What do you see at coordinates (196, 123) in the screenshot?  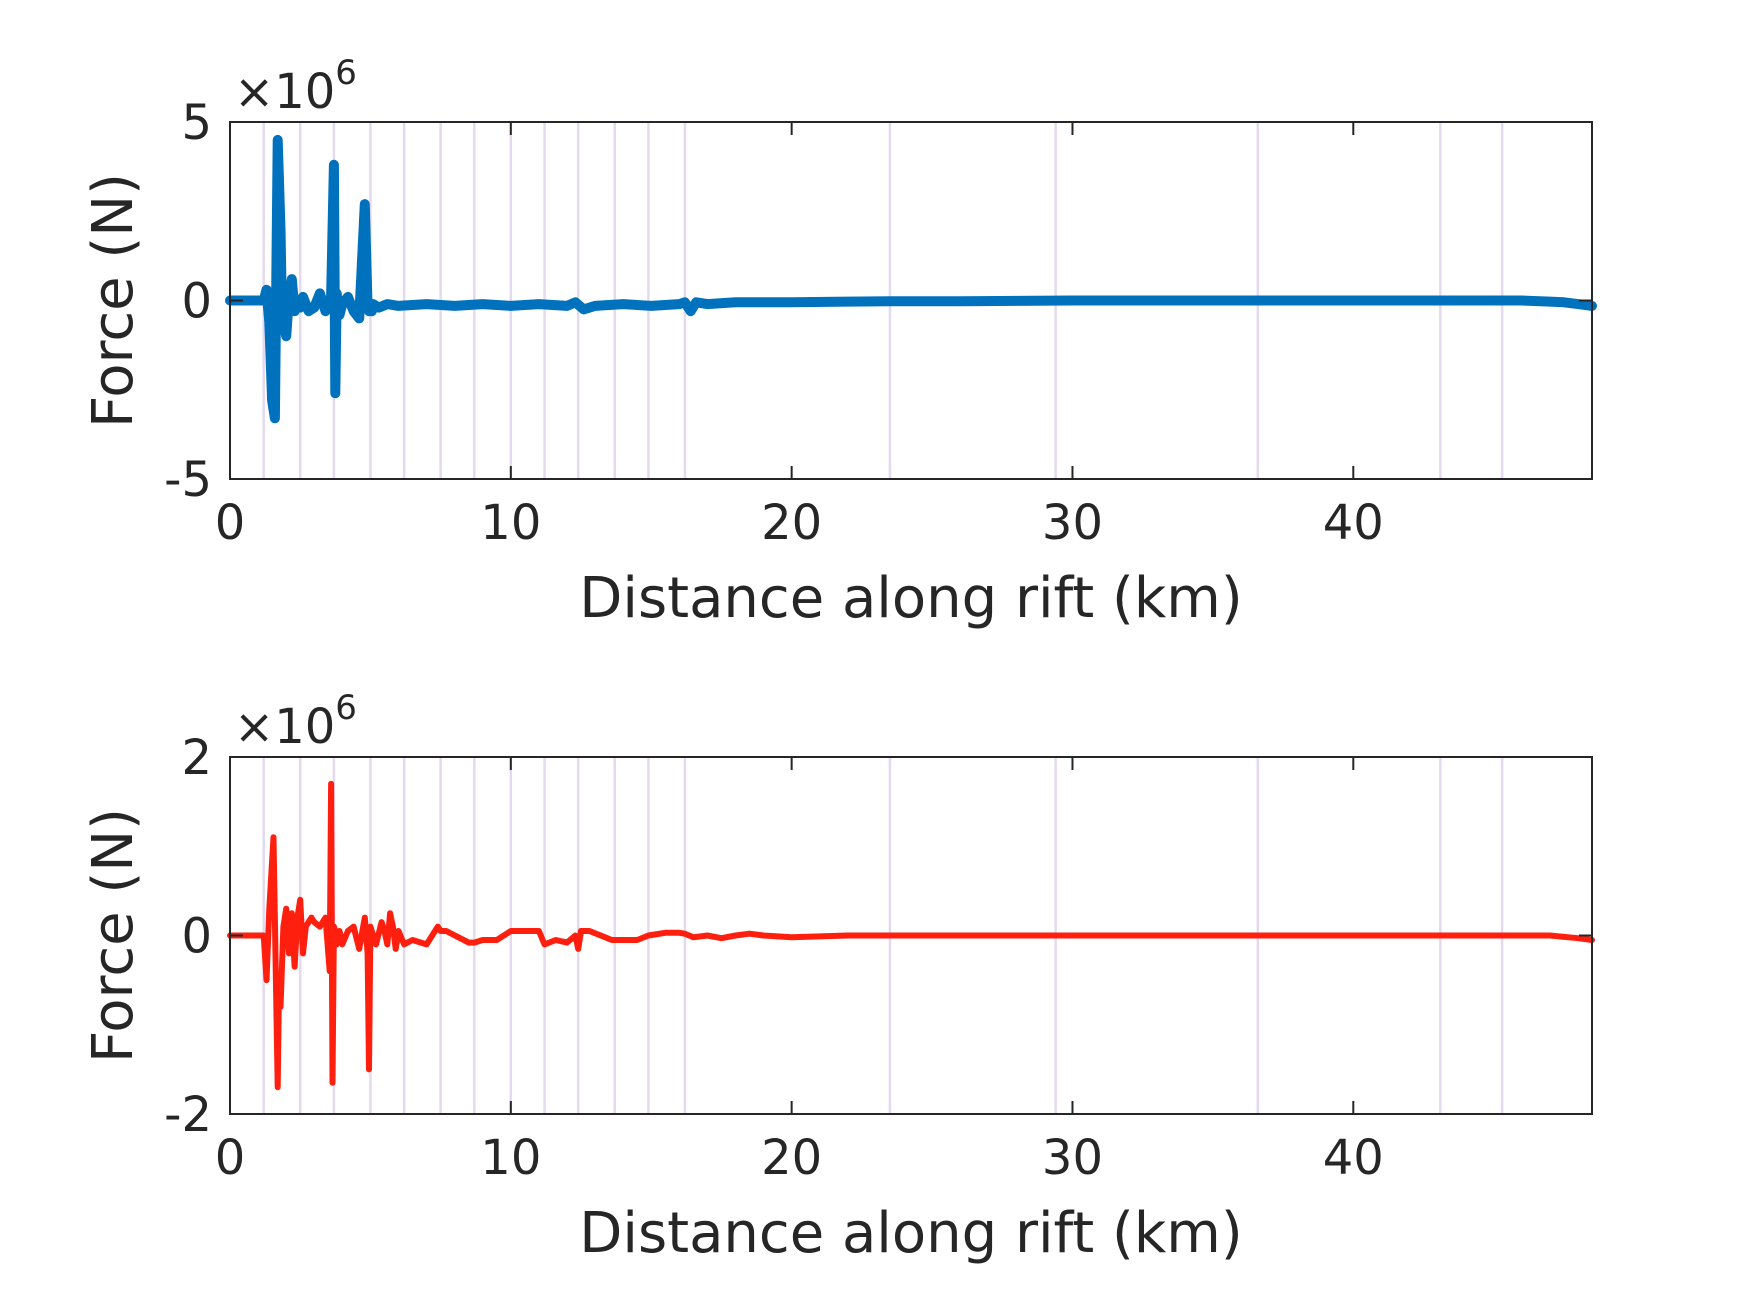 I see `y-tick-label: 5` at bounding box center [196, 123].